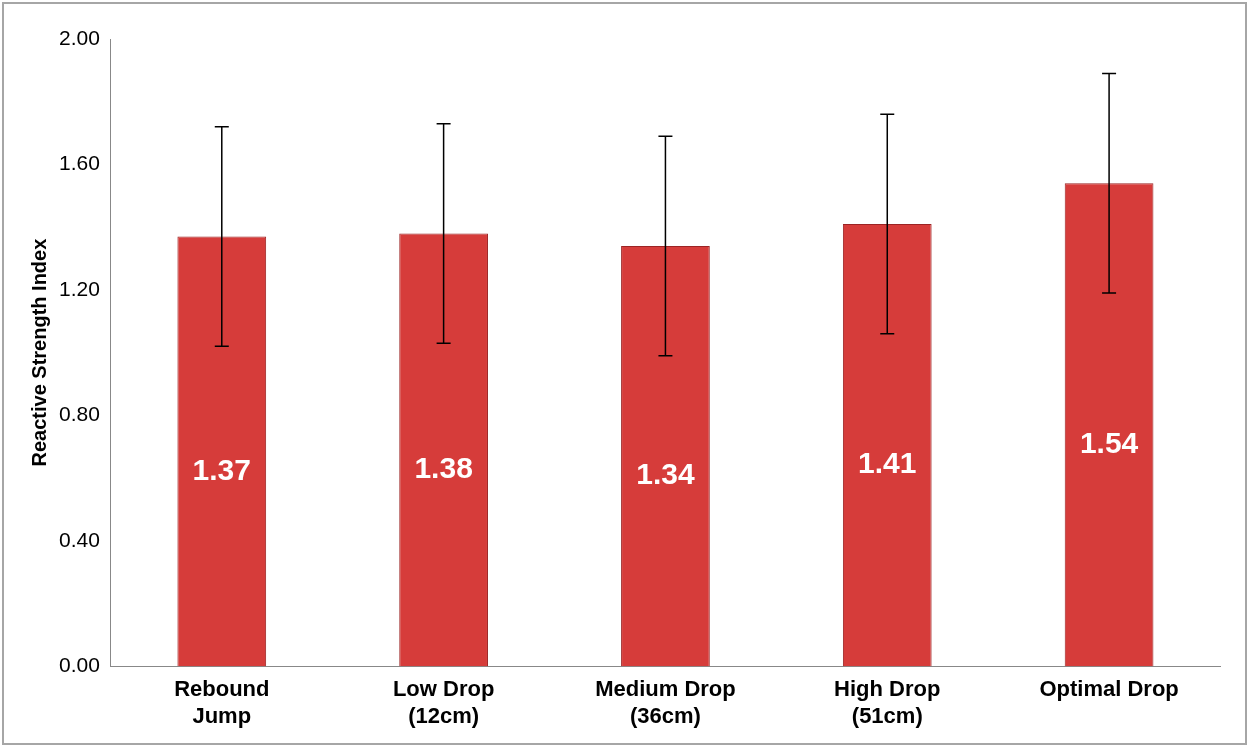 The height and width of the screenshot is (751, 1253). Describe the element at coordinates (222, 702) in the screenshot. I see `x-tick-label: Rebound Jump` at that location.